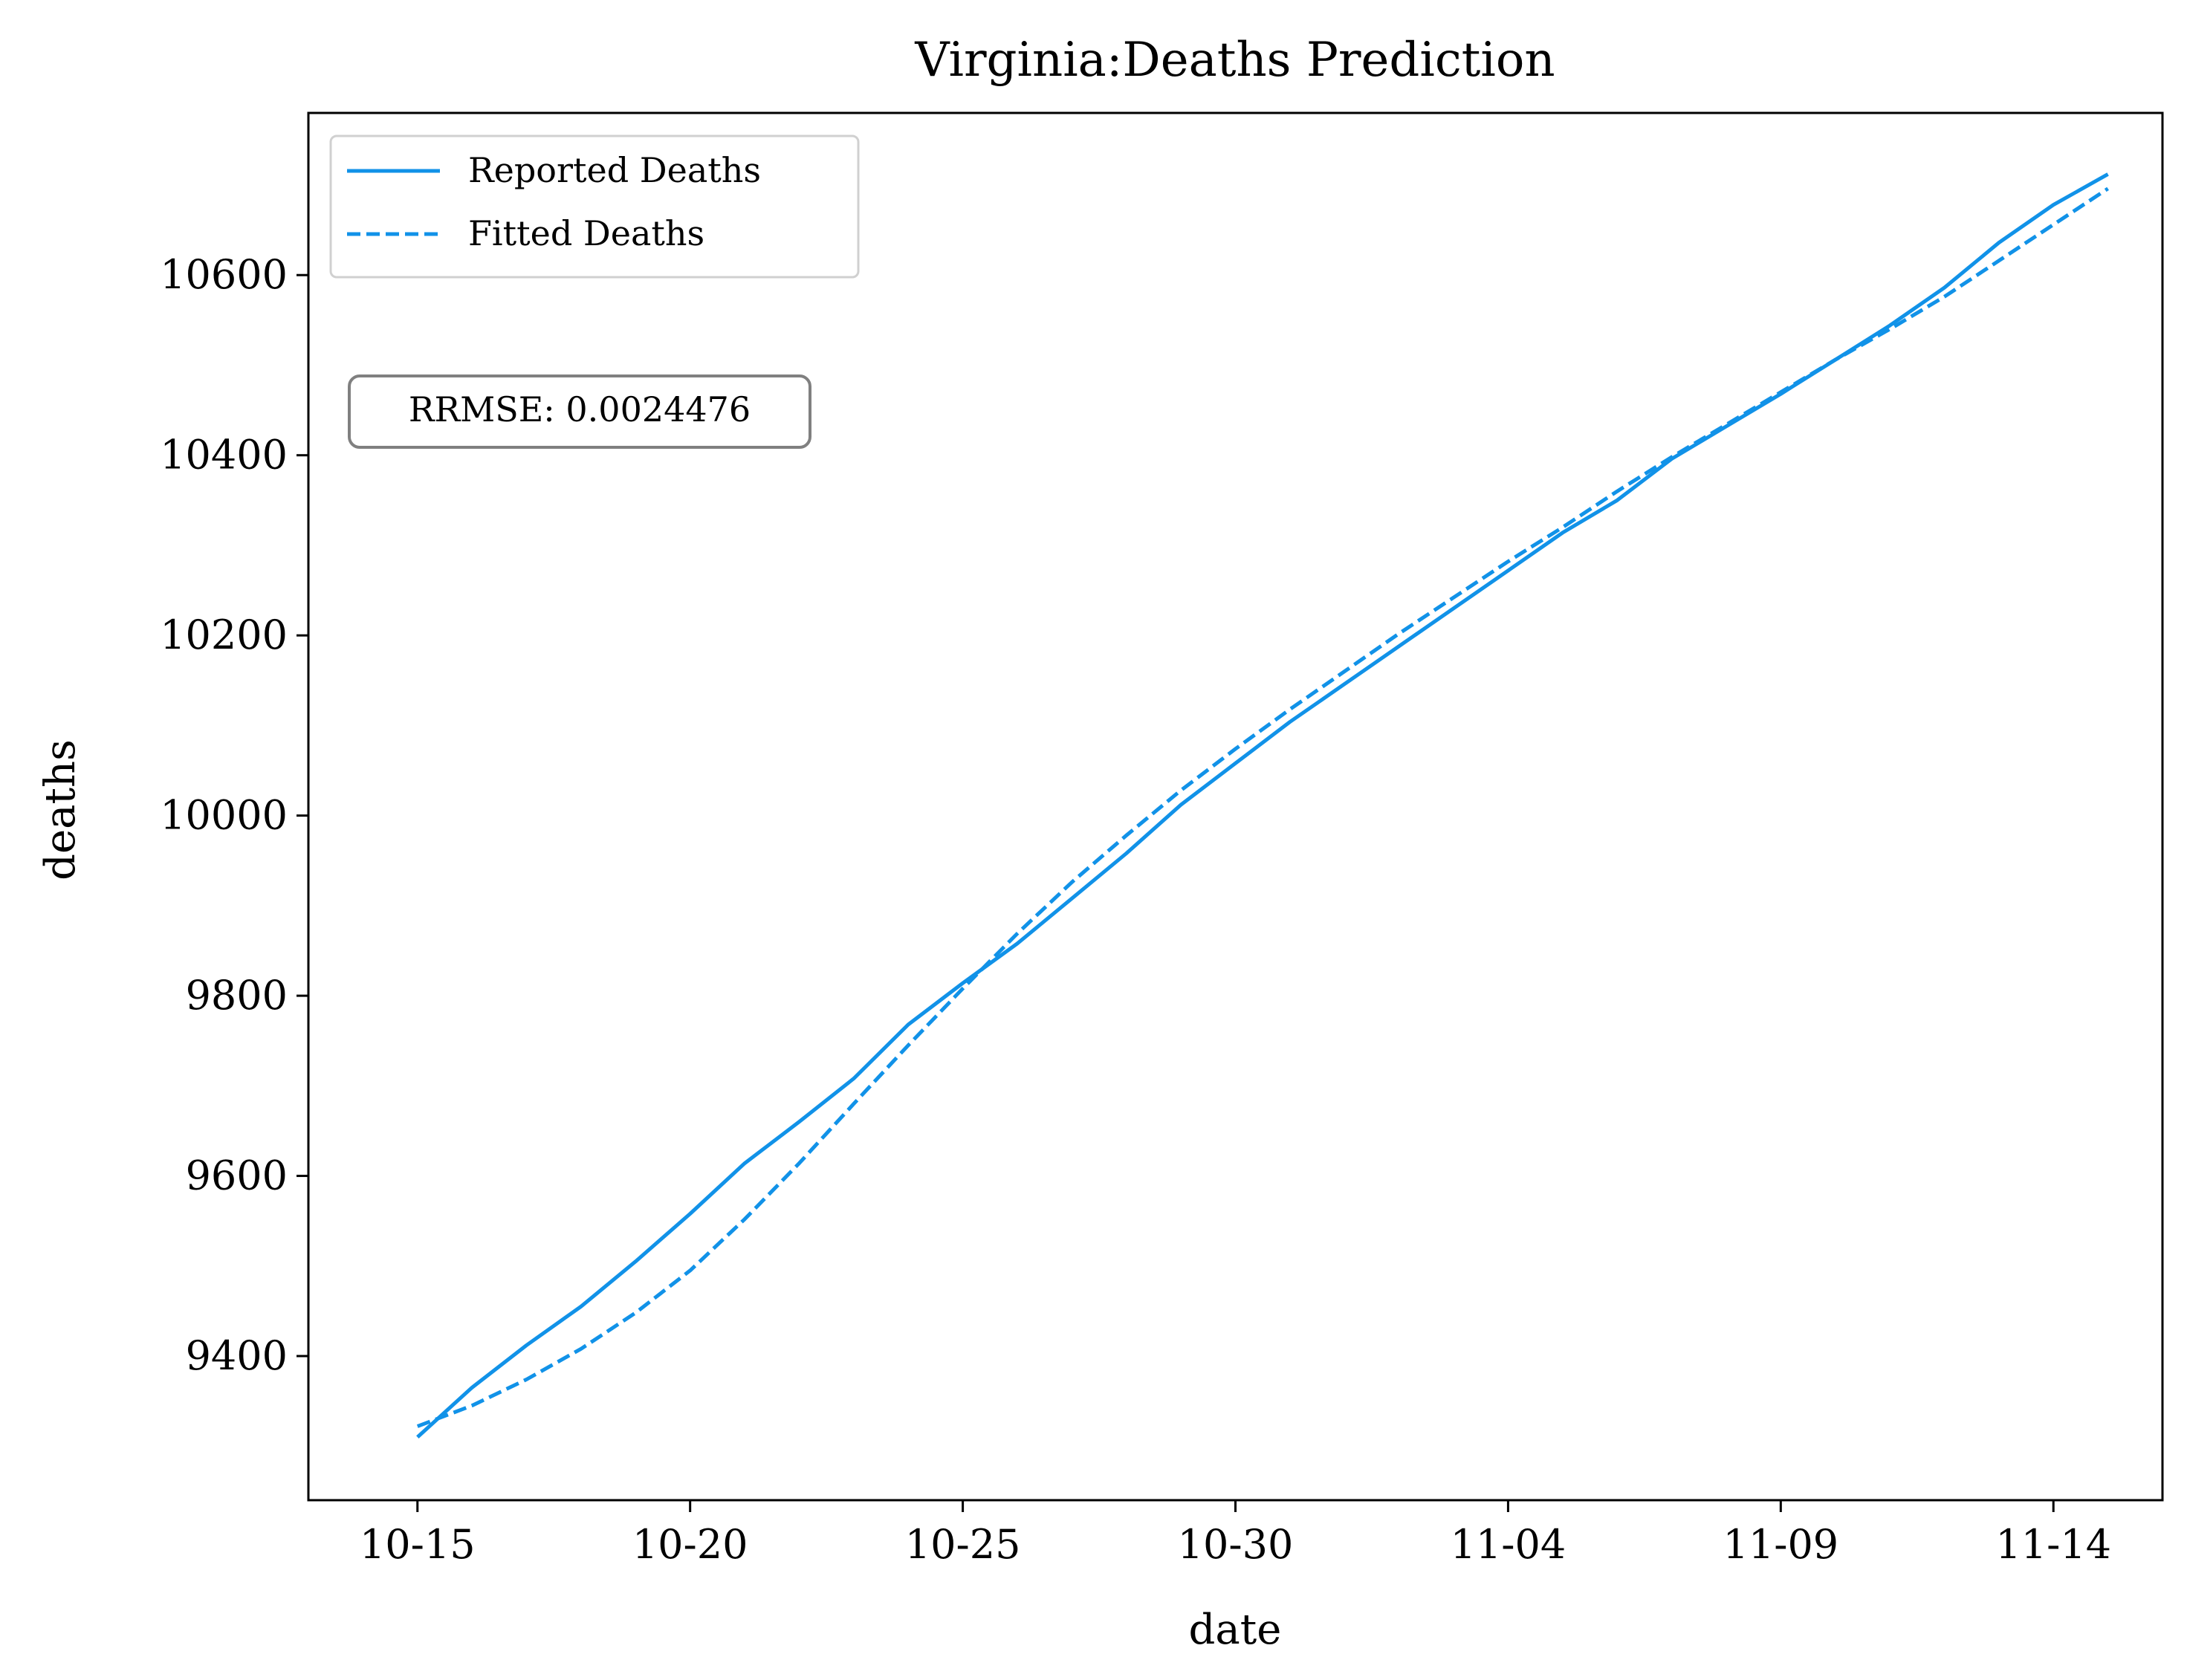  Describe the element at coordinates (224, 816) in the screenshot. I see `y-tick-label: 10000` at that location.